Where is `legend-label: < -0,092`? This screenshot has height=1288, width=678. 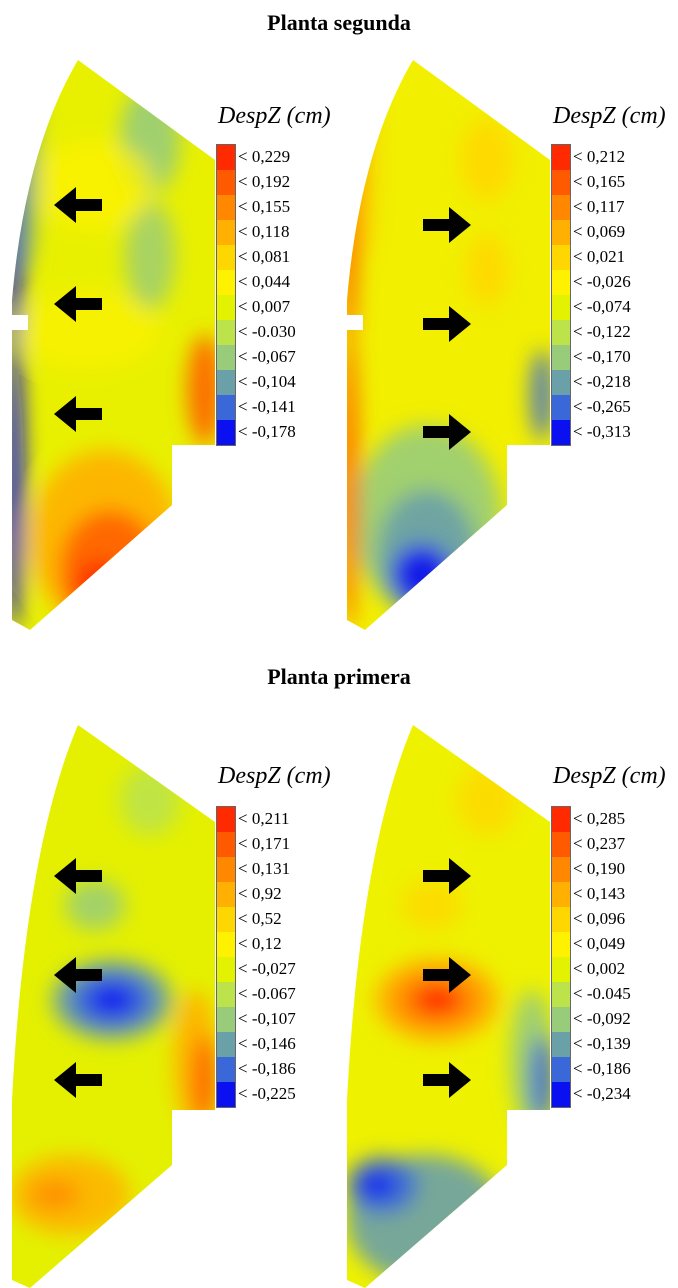
legend-label: < -0,092 is located at coordinates (602, 1018).